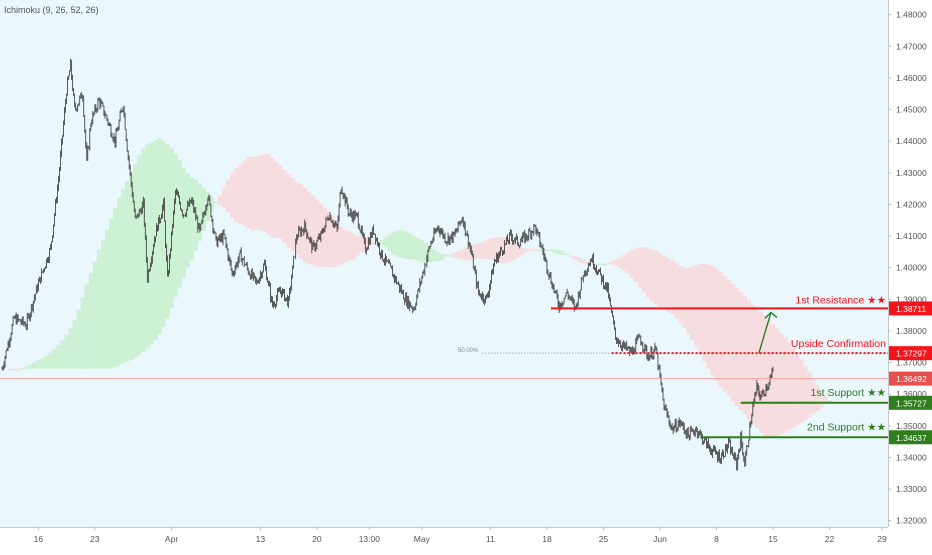  I want to click on upside-arrow-head, so click(771, 315).